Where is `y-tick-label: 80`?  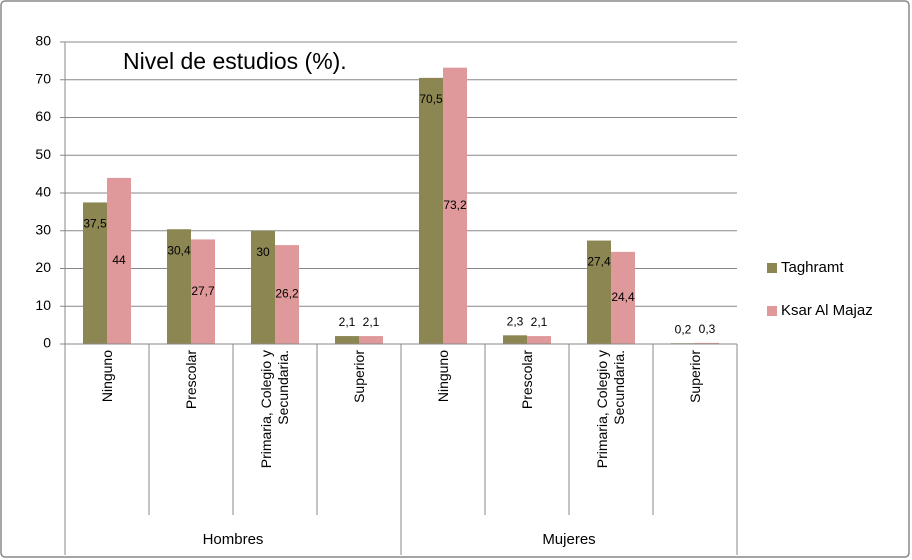
y-tick-label: 80 is located at coordinates (43, 41).